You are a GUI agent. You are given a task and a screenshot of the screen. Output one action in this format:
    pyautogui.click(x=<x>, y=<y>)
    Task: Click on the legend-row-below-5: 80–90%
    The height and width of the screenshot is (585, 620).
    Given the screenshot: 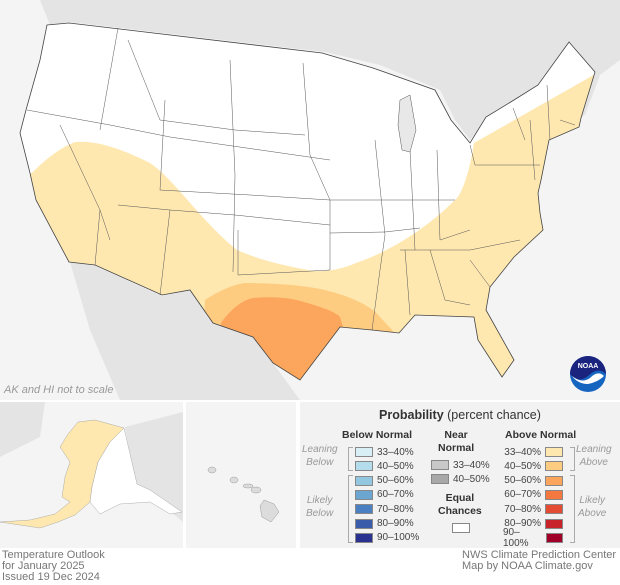 What is the action you would take?
    pyautogui.click(x=384, y=524)
    